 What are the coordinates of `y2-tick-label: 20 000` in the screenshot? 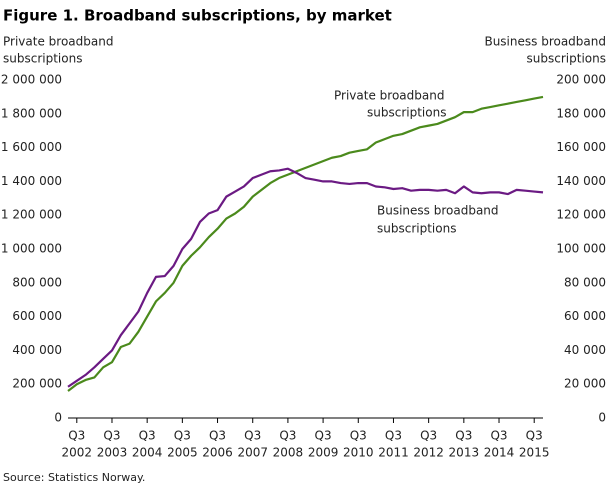 It's located at (585, 384).